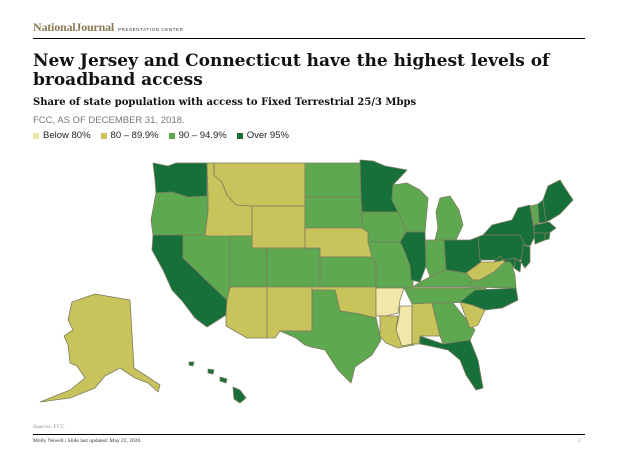  Describe the element at coordinates (309, 434) in the screenshot. I see `footer-rule` at that location.